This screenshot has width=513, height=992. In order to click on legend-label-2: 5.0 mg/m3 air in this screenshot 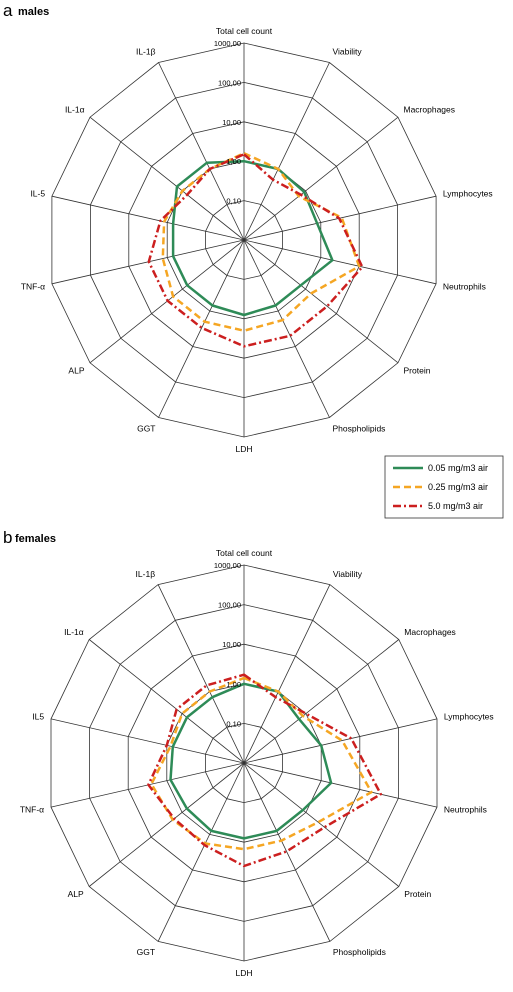, I will do `click(455, 506)`.